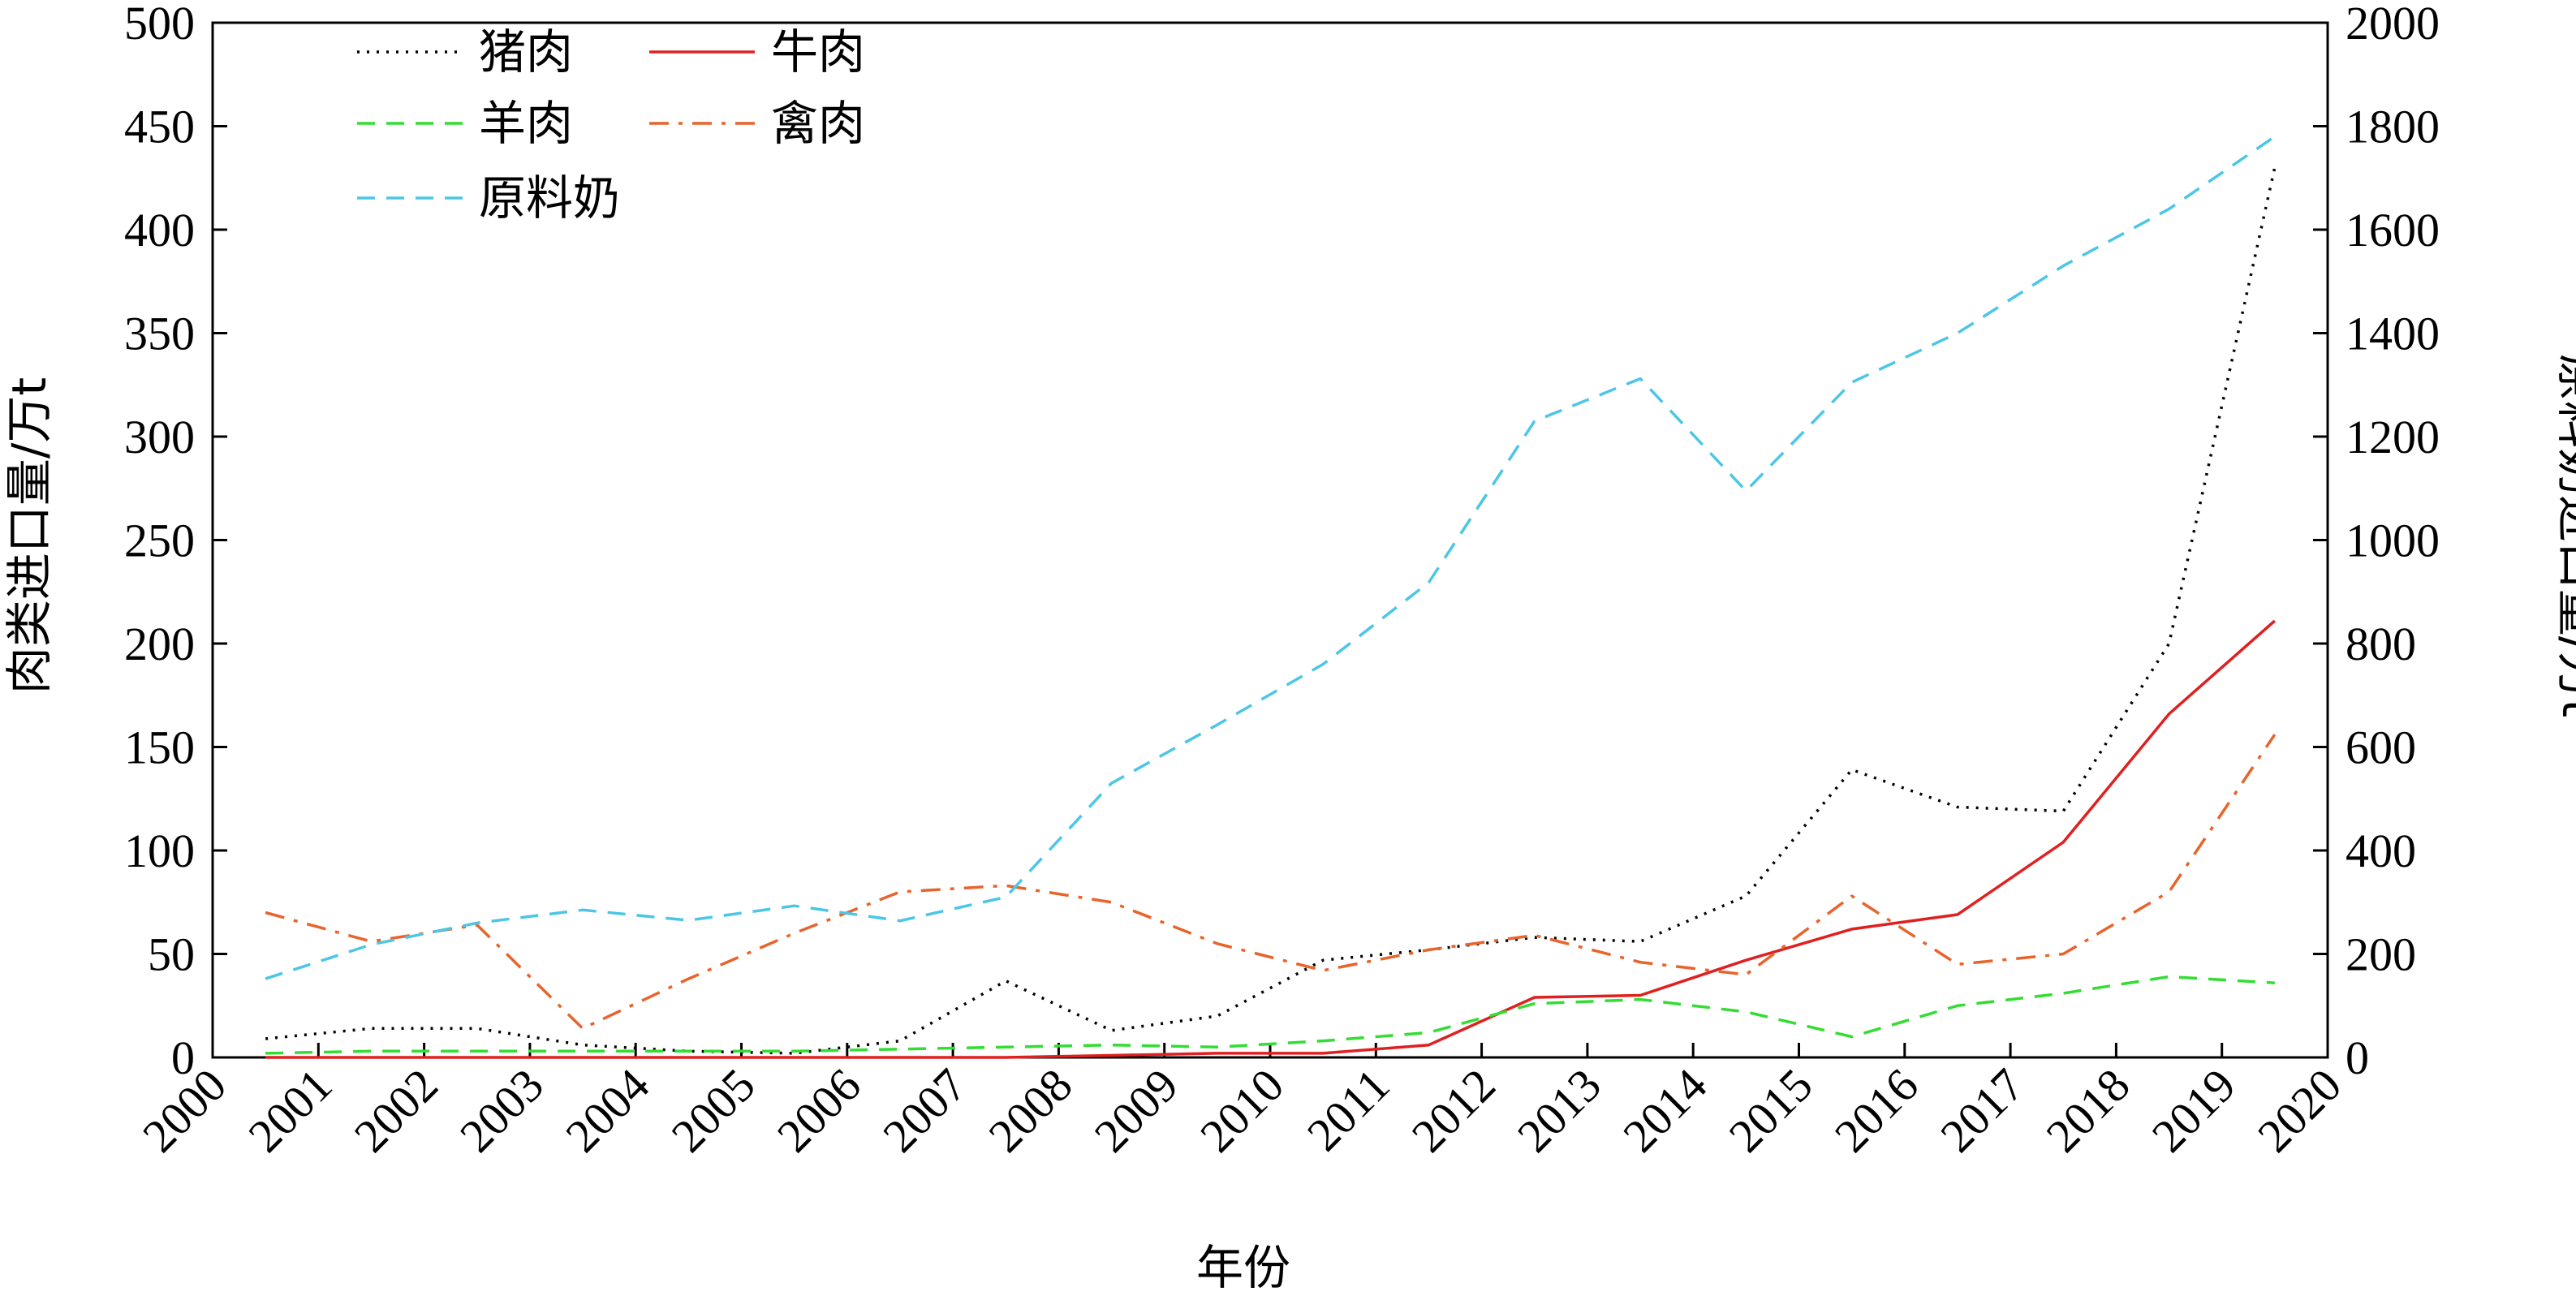 The height and width of the screenshot is (1296, 2576). What do you see at coordinates (171, 955) in the screenshot?
I see `left-tick-label: 50` at bounding box center [171, 955].